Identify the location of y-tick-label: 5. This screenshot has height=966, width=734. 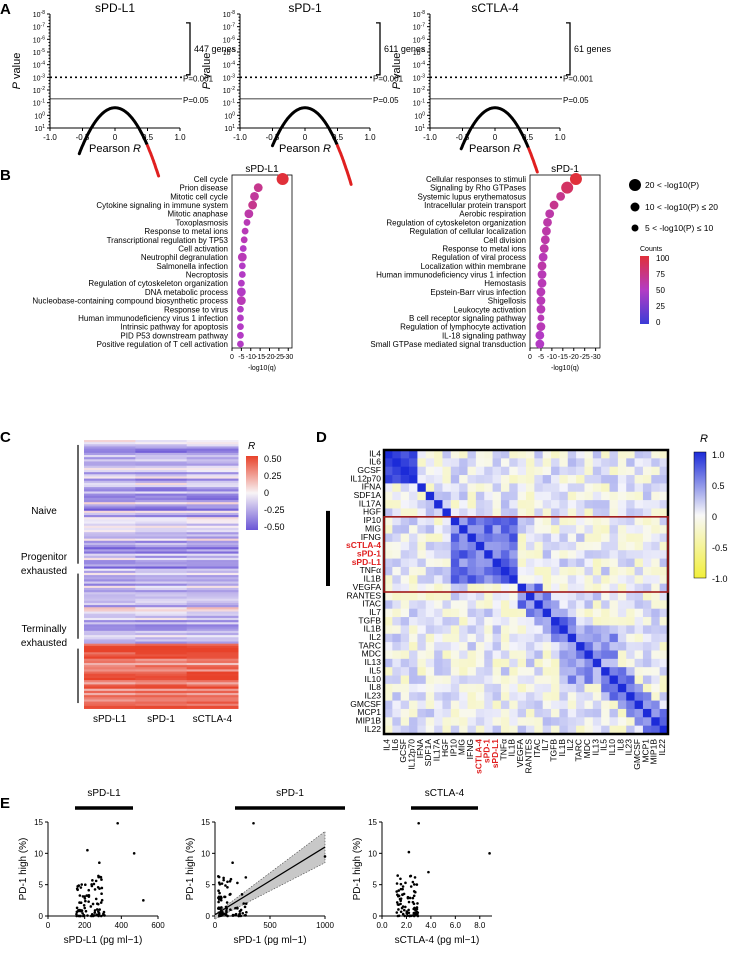
(208, 885).